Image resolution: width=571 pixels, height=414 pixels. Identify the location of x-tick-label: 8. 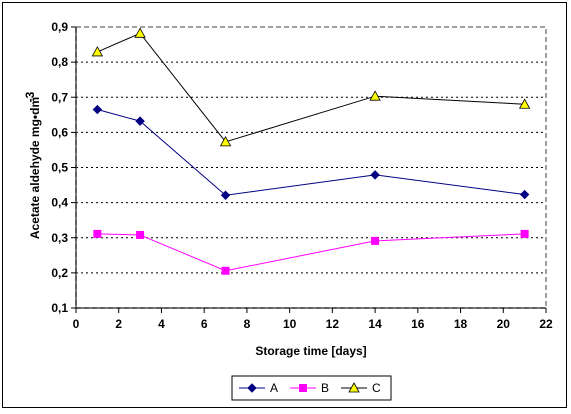
(247, 324).